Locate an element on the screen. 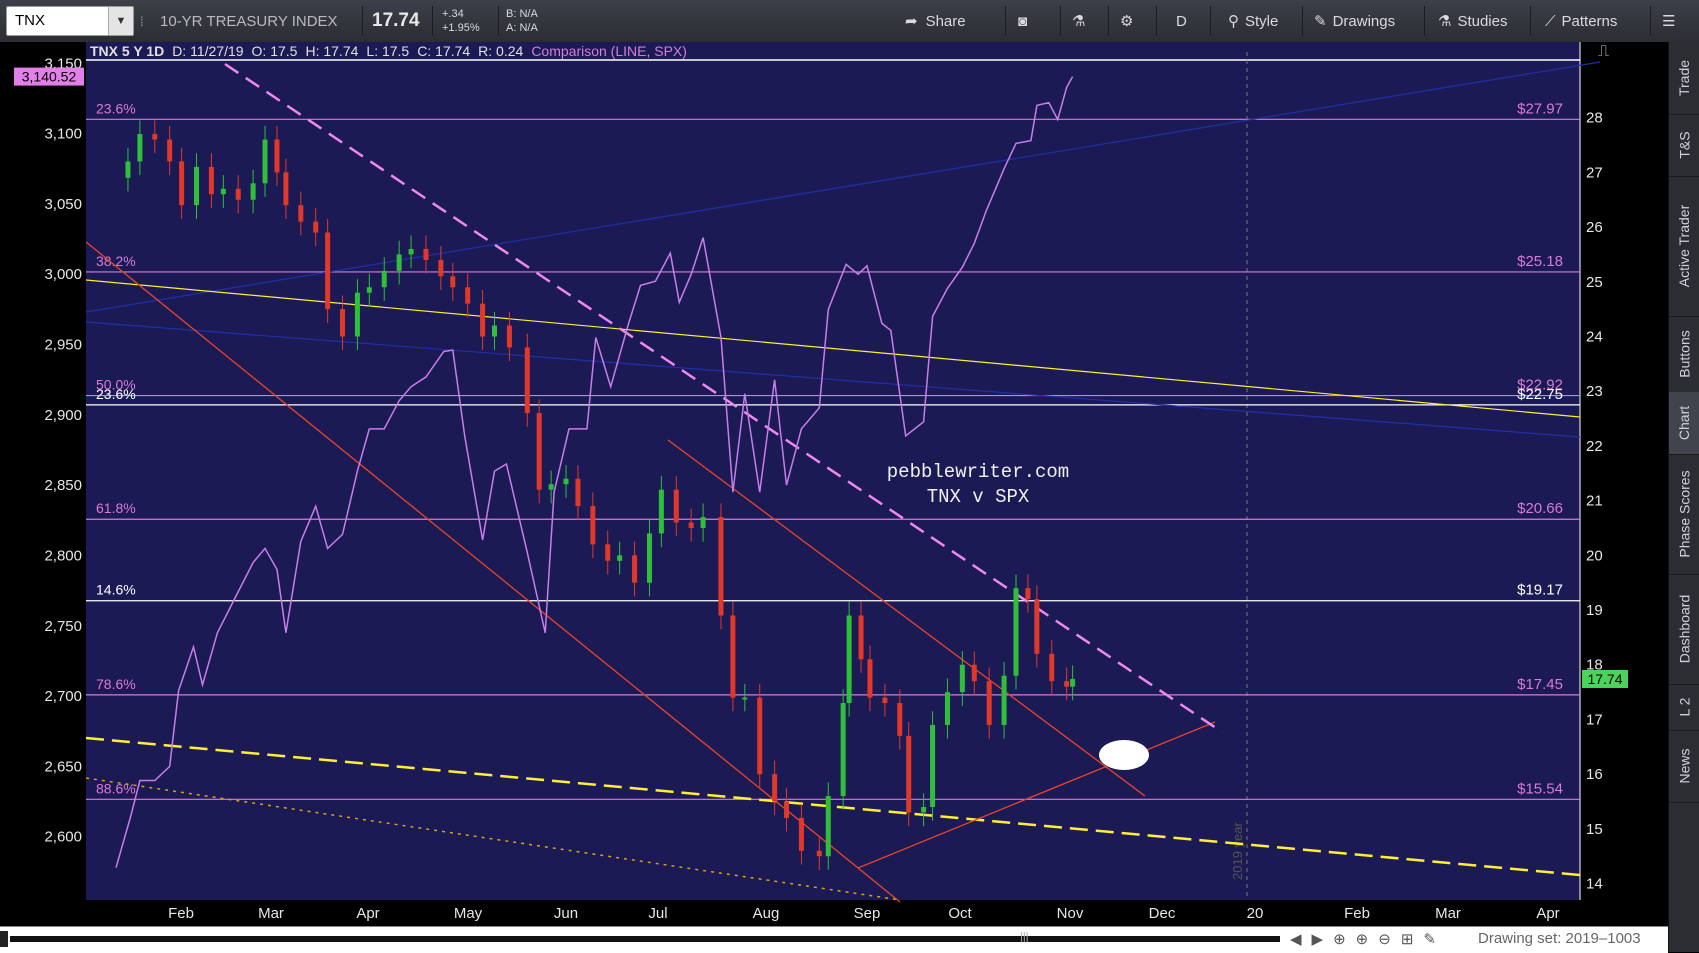  fib-level-right-label: $22.92 is located at coordinates (1540, 385).